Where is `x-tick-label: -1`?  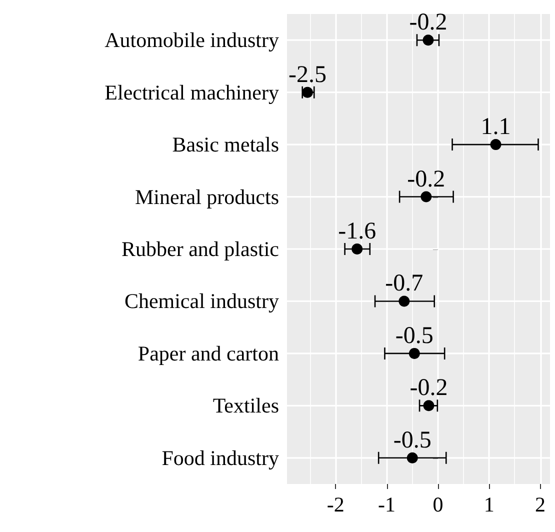
x-tick-label: -1 is located at coordinates (387, 504).